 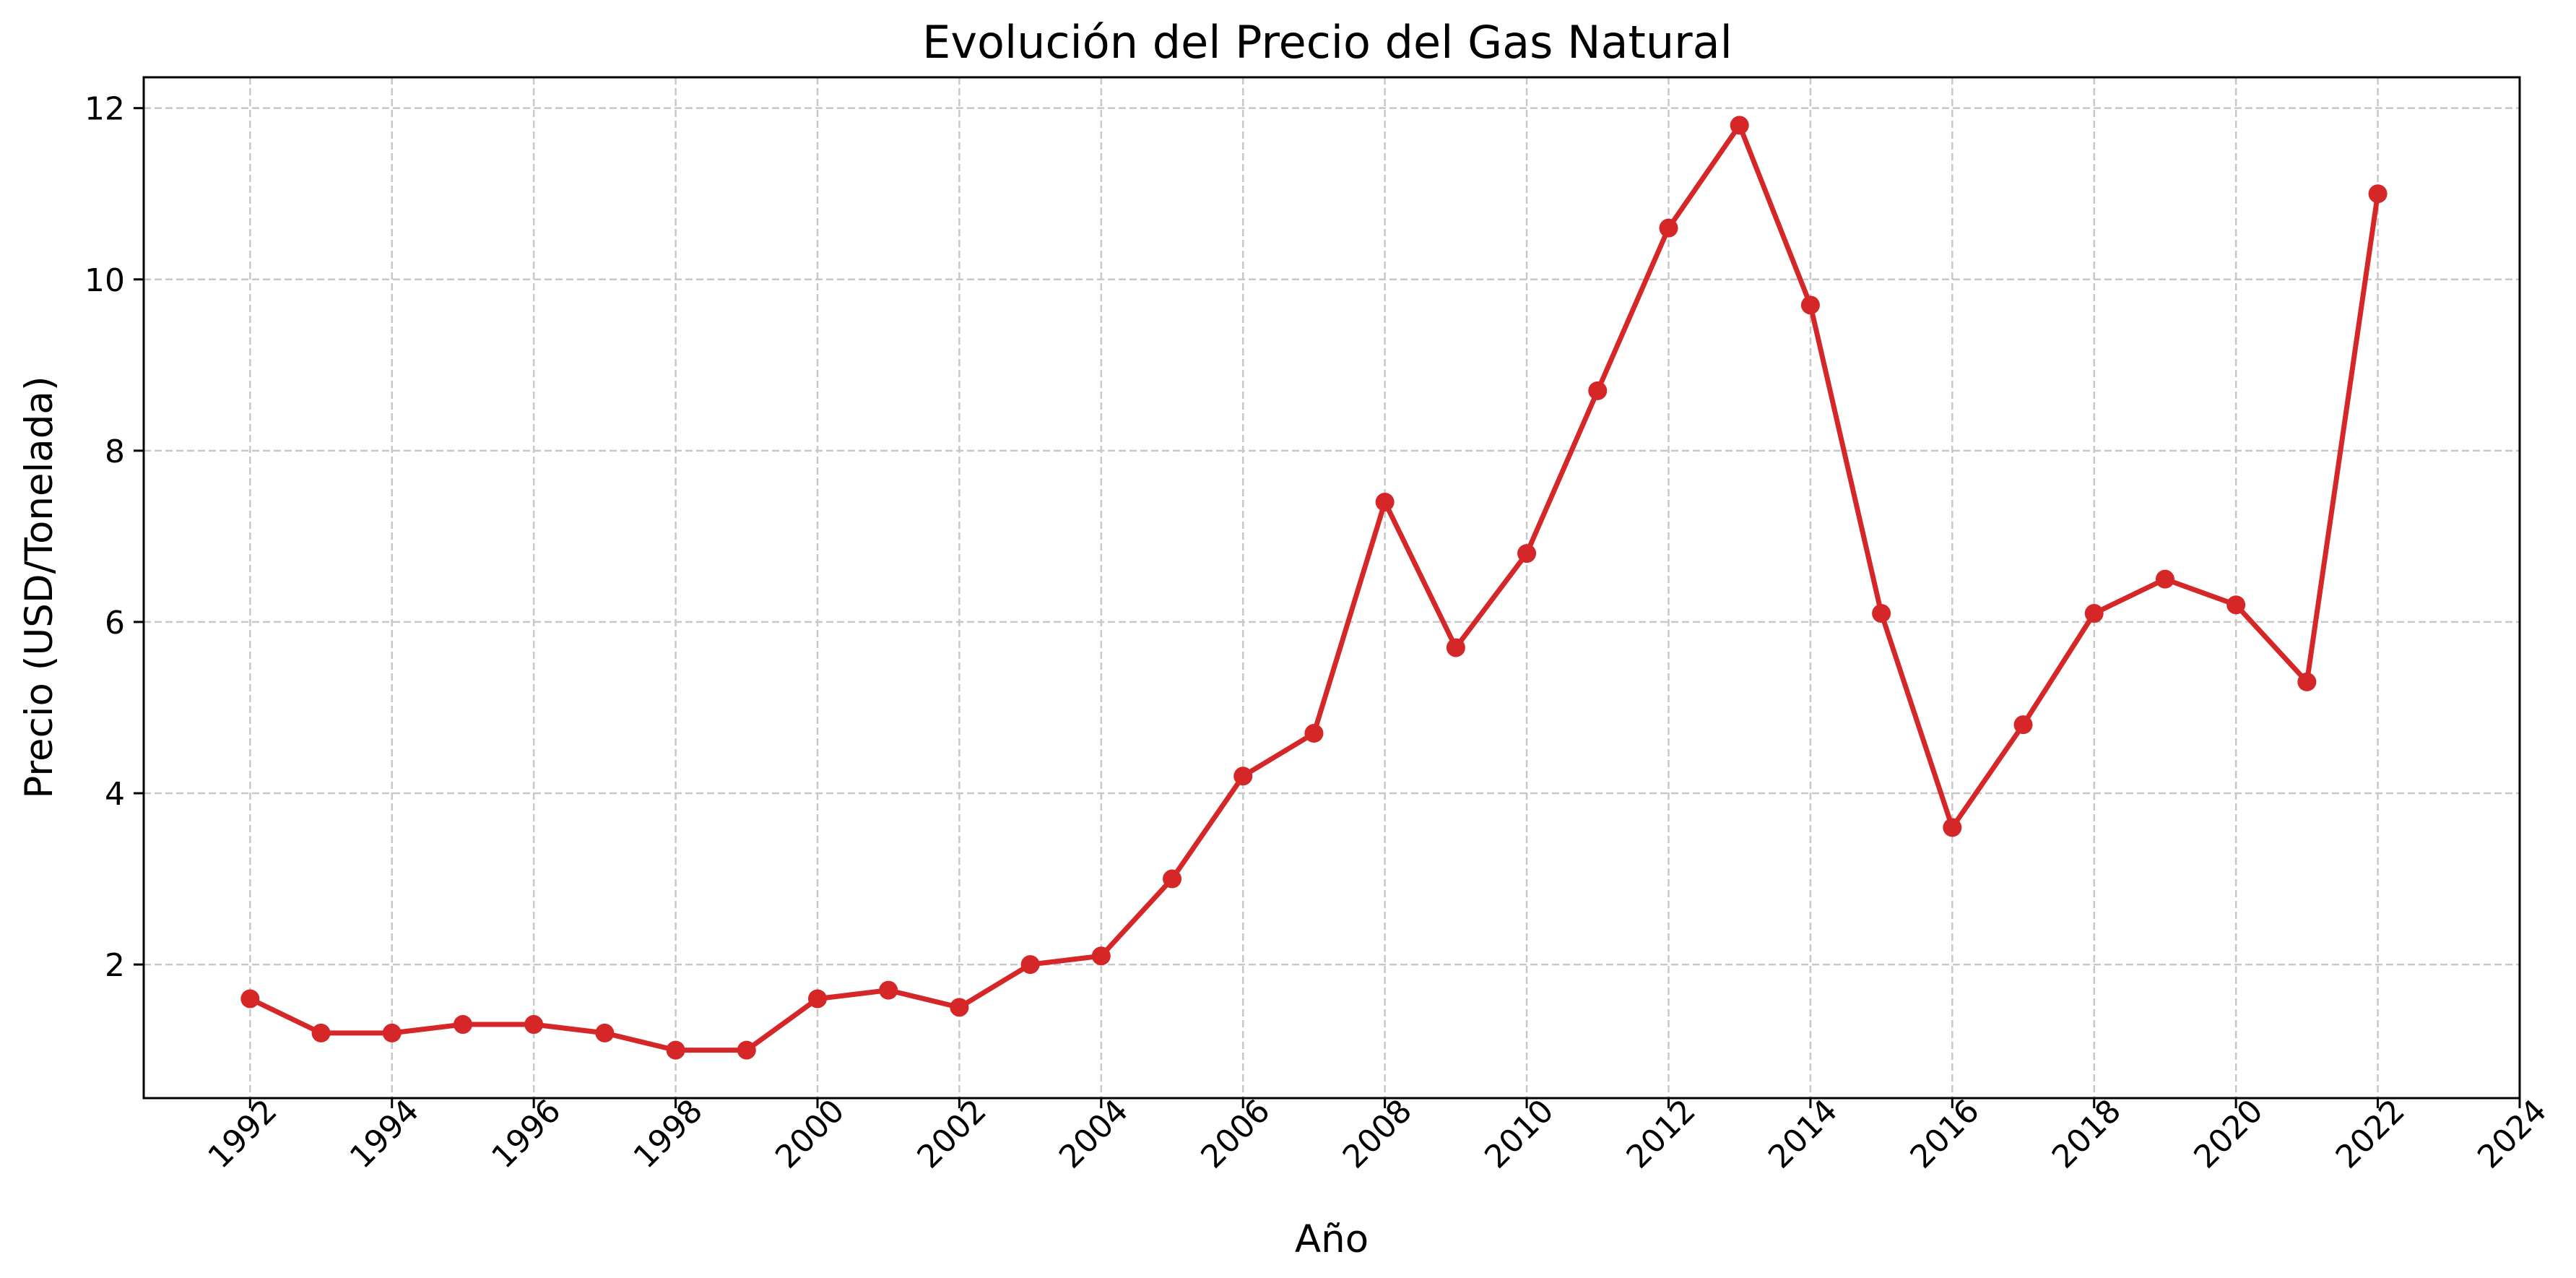 I want to click on x-tick-label: 2004, so click(x=1093, y=1133).